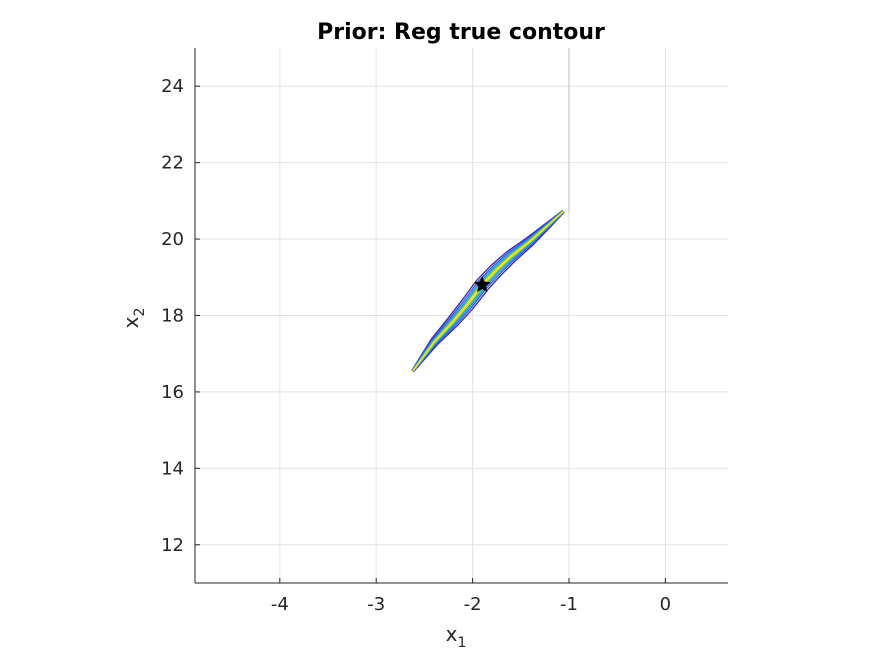 The height and width of the screenshot is (656, 891). What do you see at coordinates (376, 604) in the screenshot?
I see `x-tick-label: -3` at bounding box center [376, 604].